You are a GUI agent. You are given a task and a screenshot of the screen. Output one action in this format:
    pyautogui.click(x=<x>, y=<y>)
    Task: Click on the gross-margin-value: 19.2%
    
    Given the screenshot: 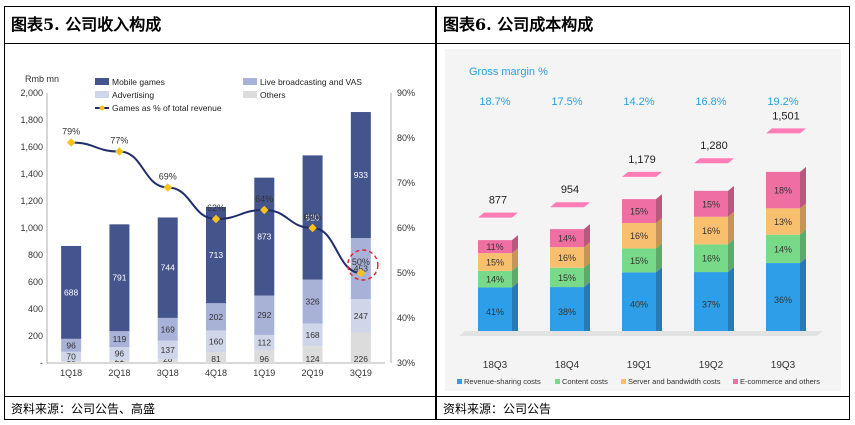 What is the action you would take?
    pyautogui.click(x=782, y=102)
    